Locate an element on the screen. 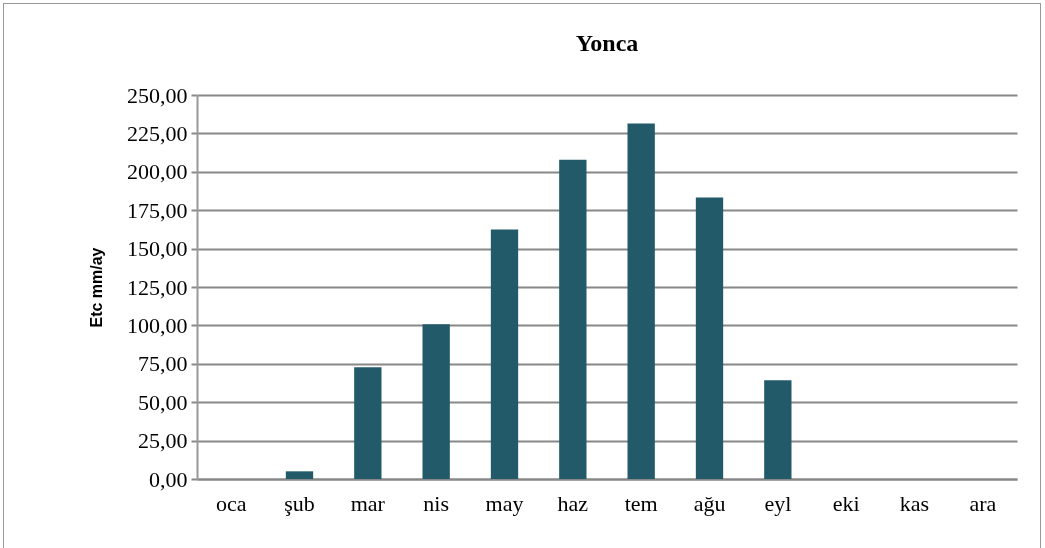  y-axis-title: Etc mm/ay is located at coordinates (96, 287).